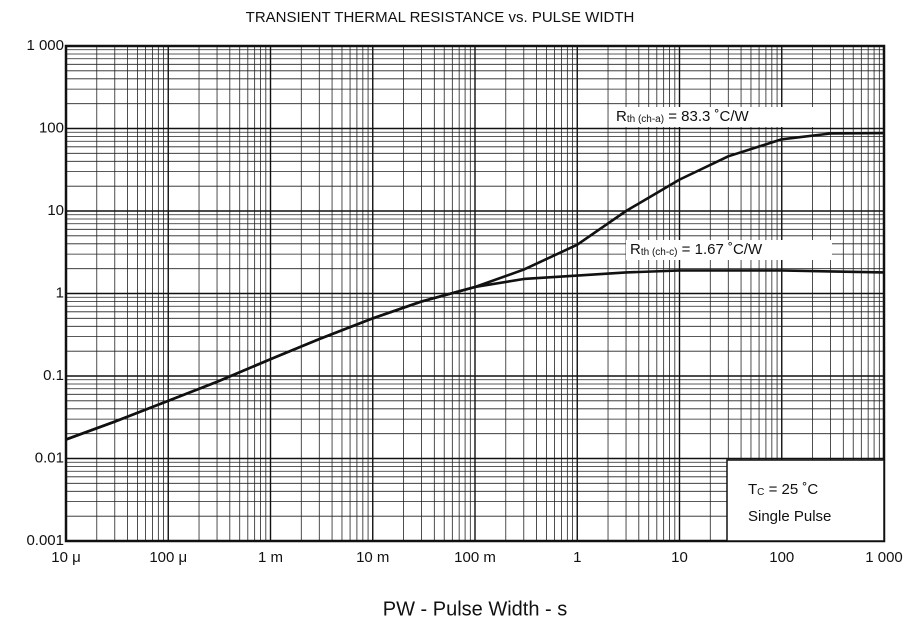  Describe the element at coordinates (679, 557) in the screenshot. I see `x-tick-label: 10` at that location.